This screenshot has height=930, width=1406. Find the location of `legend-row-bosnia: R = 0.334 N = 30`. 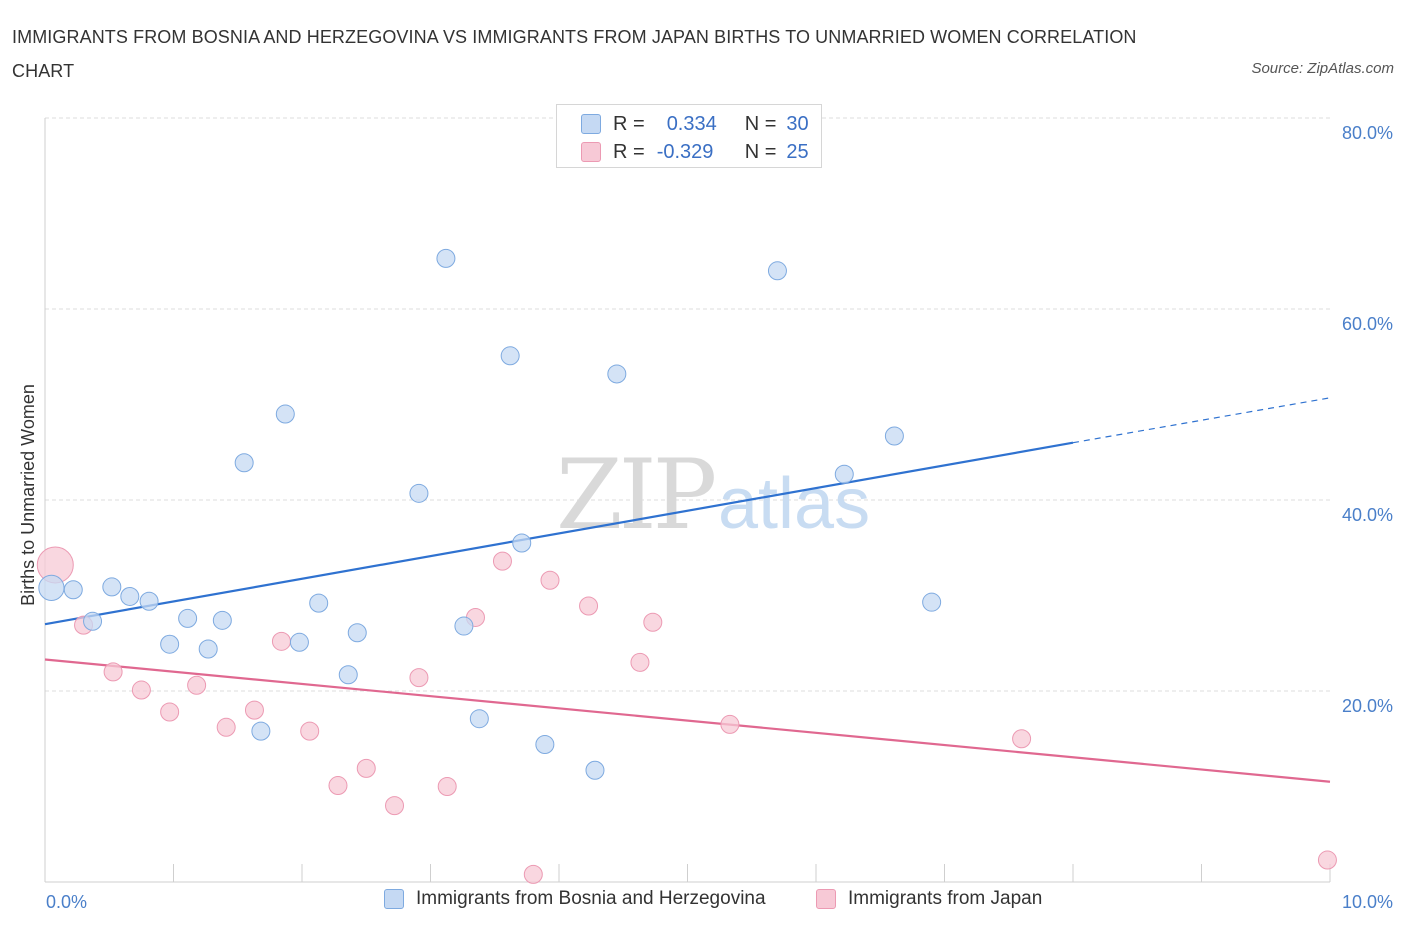

legend-row-bosnia: R = 0.334 N = 30 is located at coordinates (695, 124).